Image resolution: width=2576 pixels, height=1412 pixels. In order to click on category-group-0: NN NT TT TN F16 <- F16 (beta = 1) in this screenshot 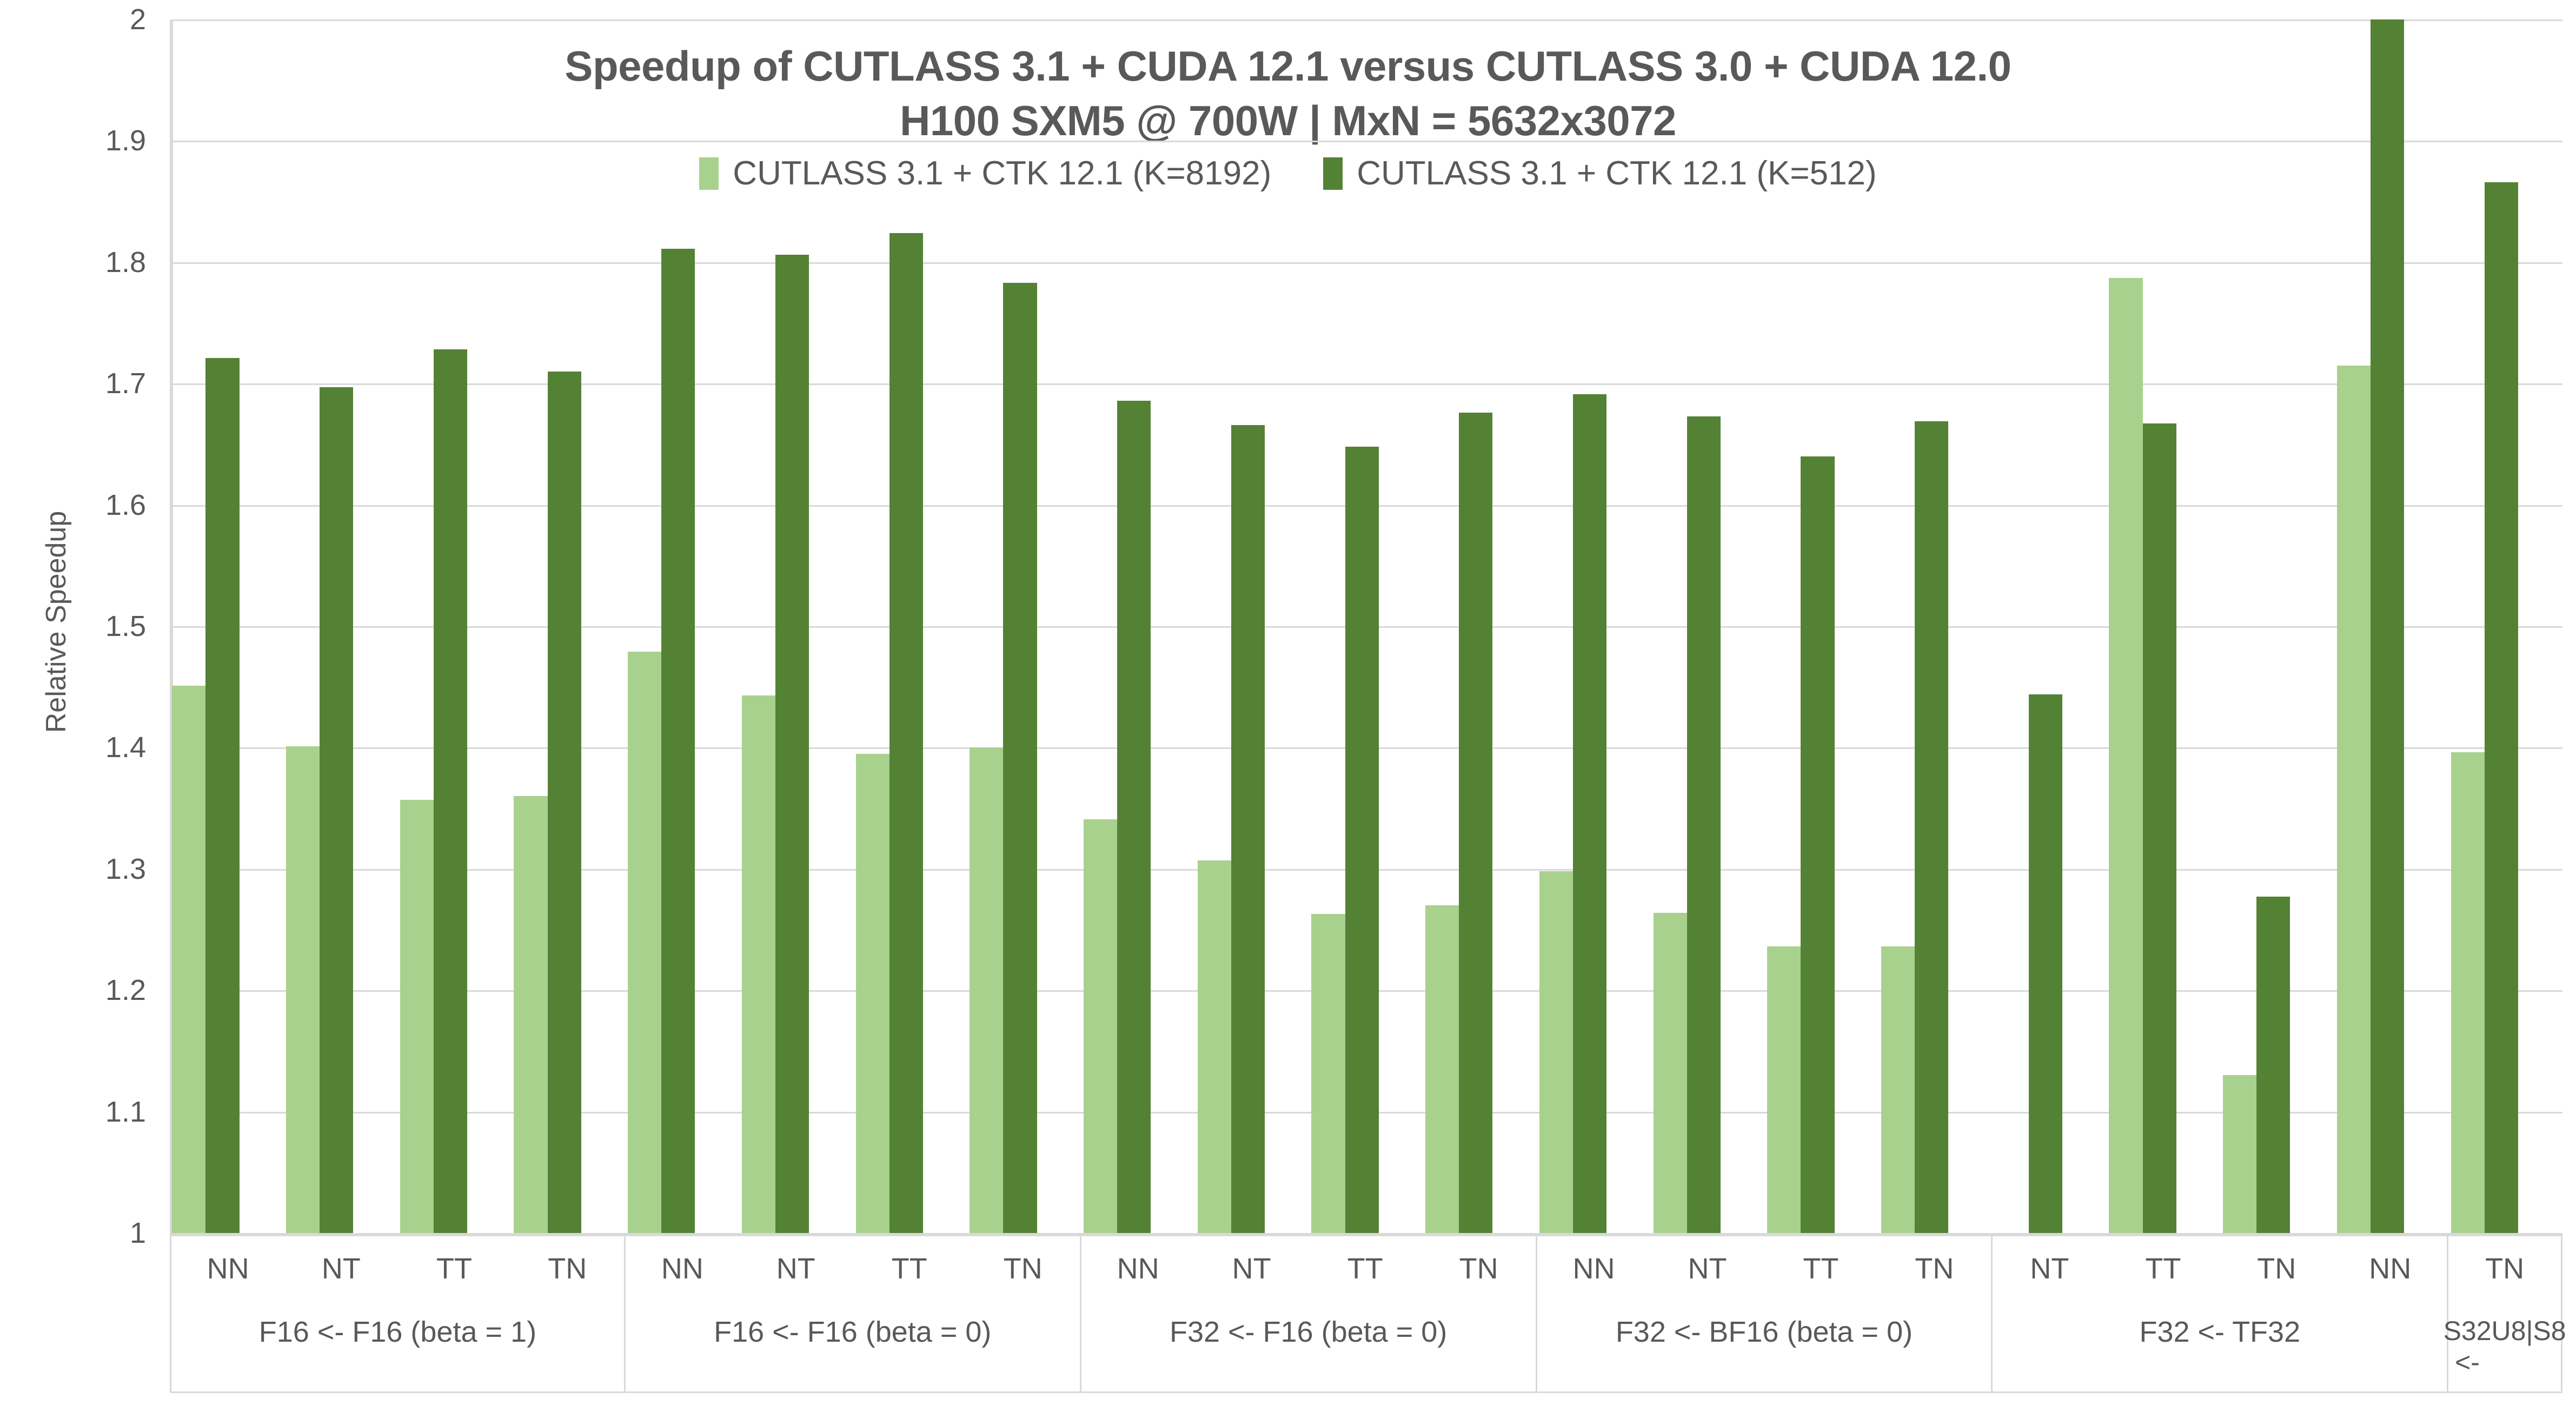, I will do `click(398, 1314)`.